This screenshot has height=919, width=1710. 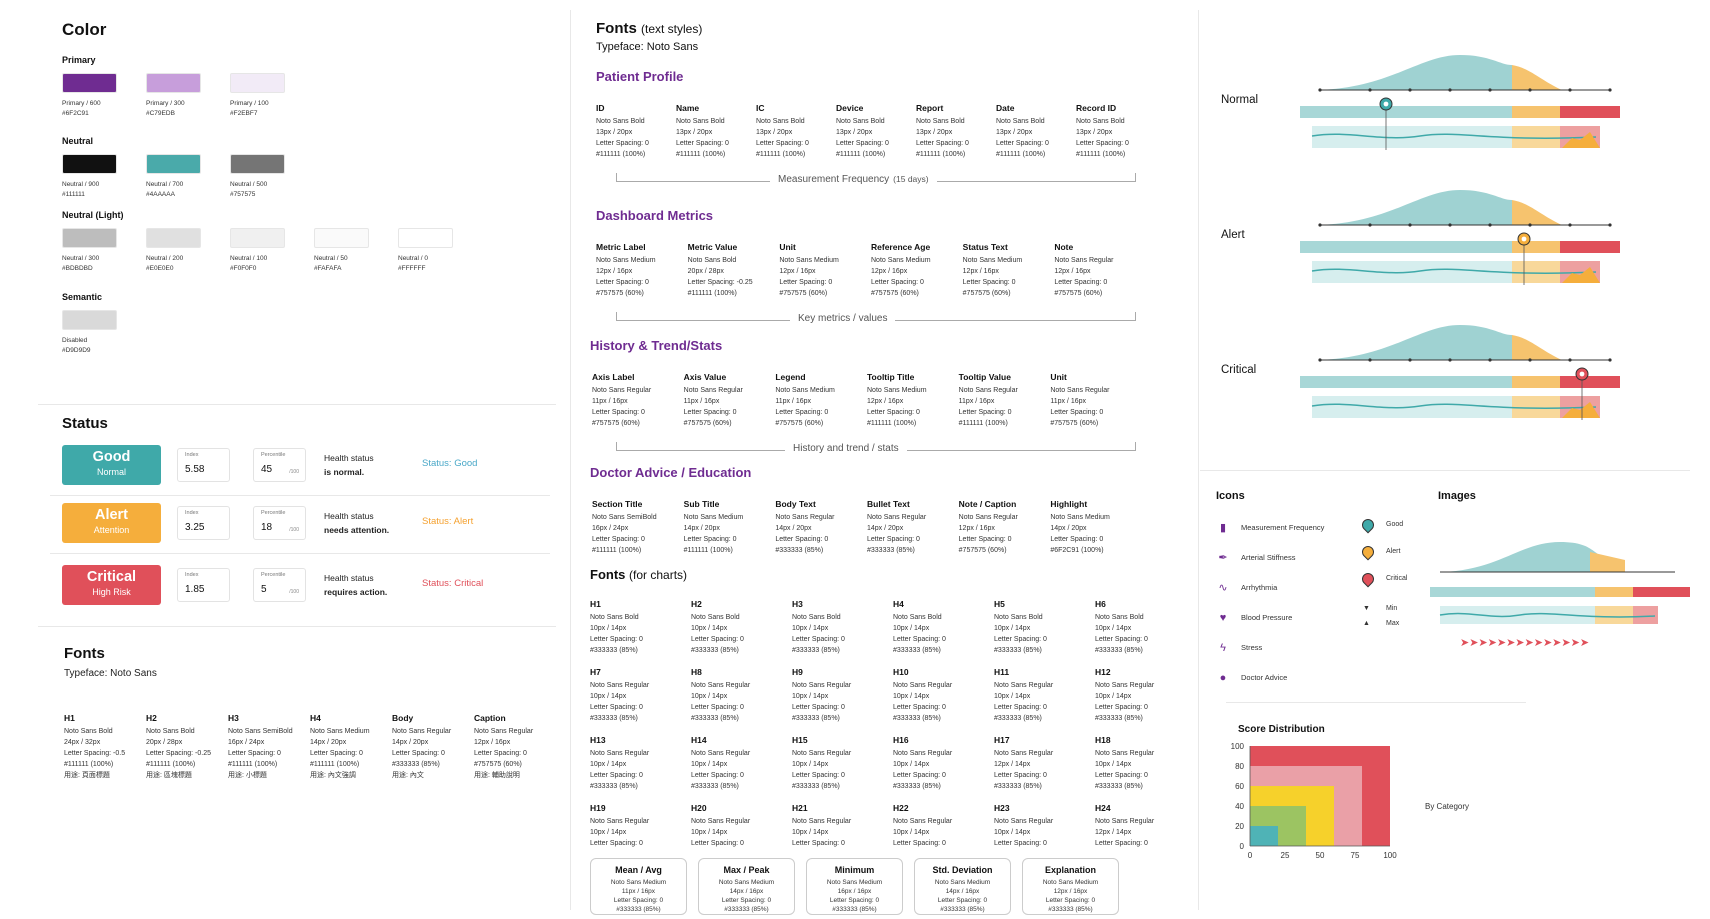 I want to click on font-spec-heading: H4, so click(x=898, y=604).